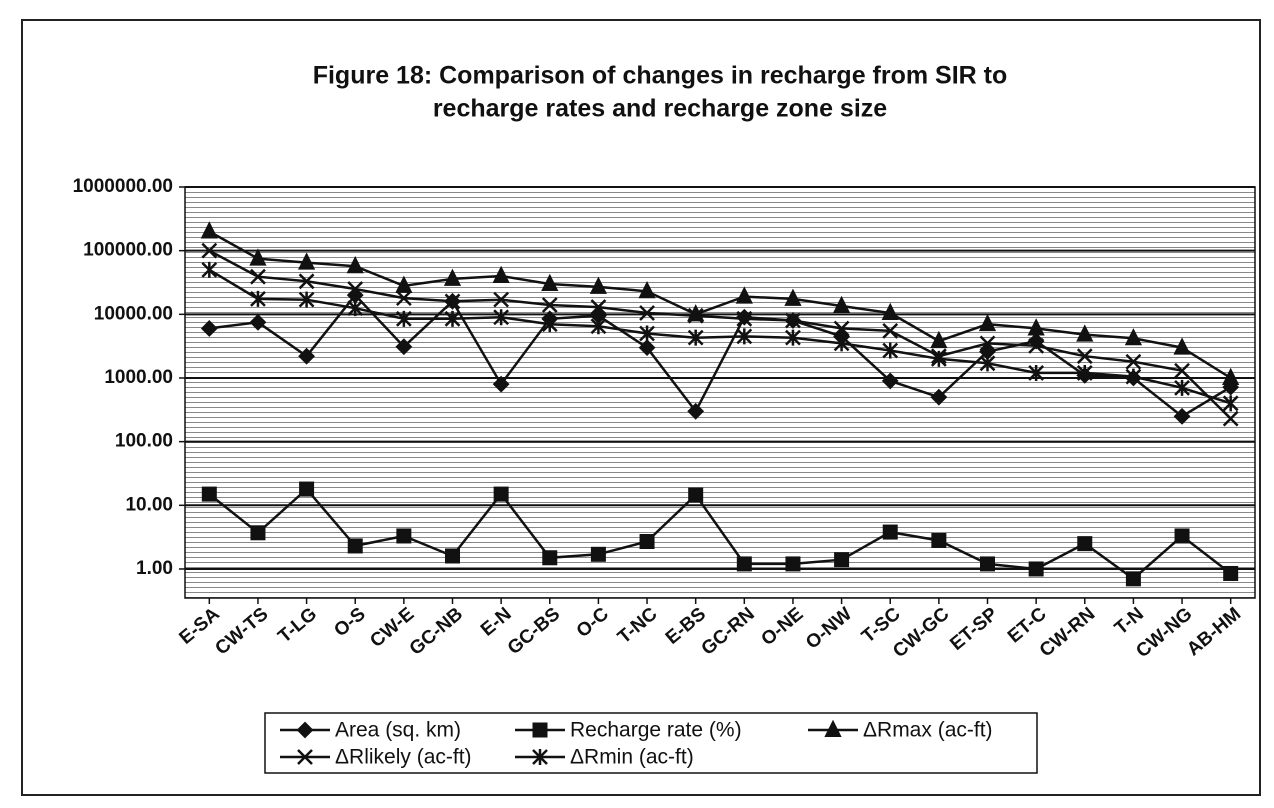 The image size is (1274, 808). Describe the element at coordinates (349, 623) in the screenshot. I see `x-tick-label: O-S` at that location.